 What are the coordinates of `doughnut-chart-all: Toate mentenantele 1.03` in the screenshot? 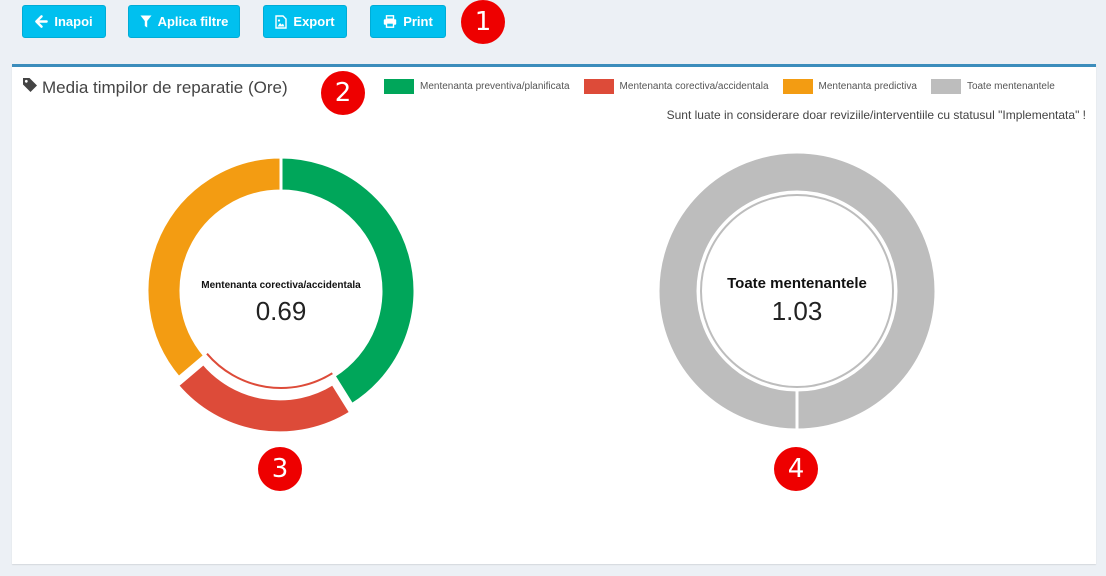 It's located at (797, 291).